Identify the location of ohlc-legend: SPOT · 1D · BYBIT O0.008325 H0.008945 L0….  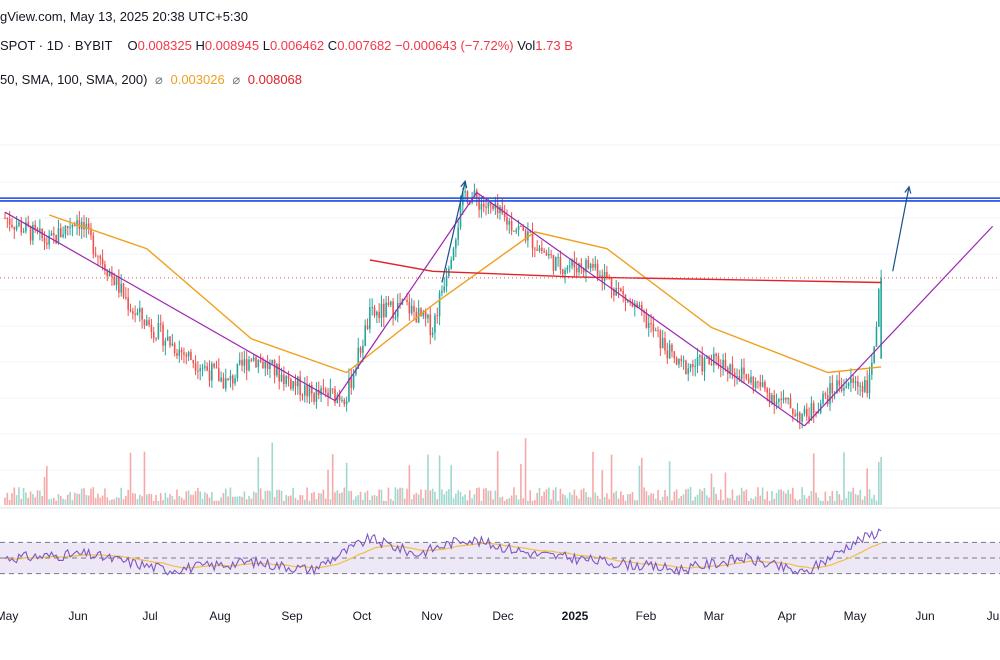
(286, 45).